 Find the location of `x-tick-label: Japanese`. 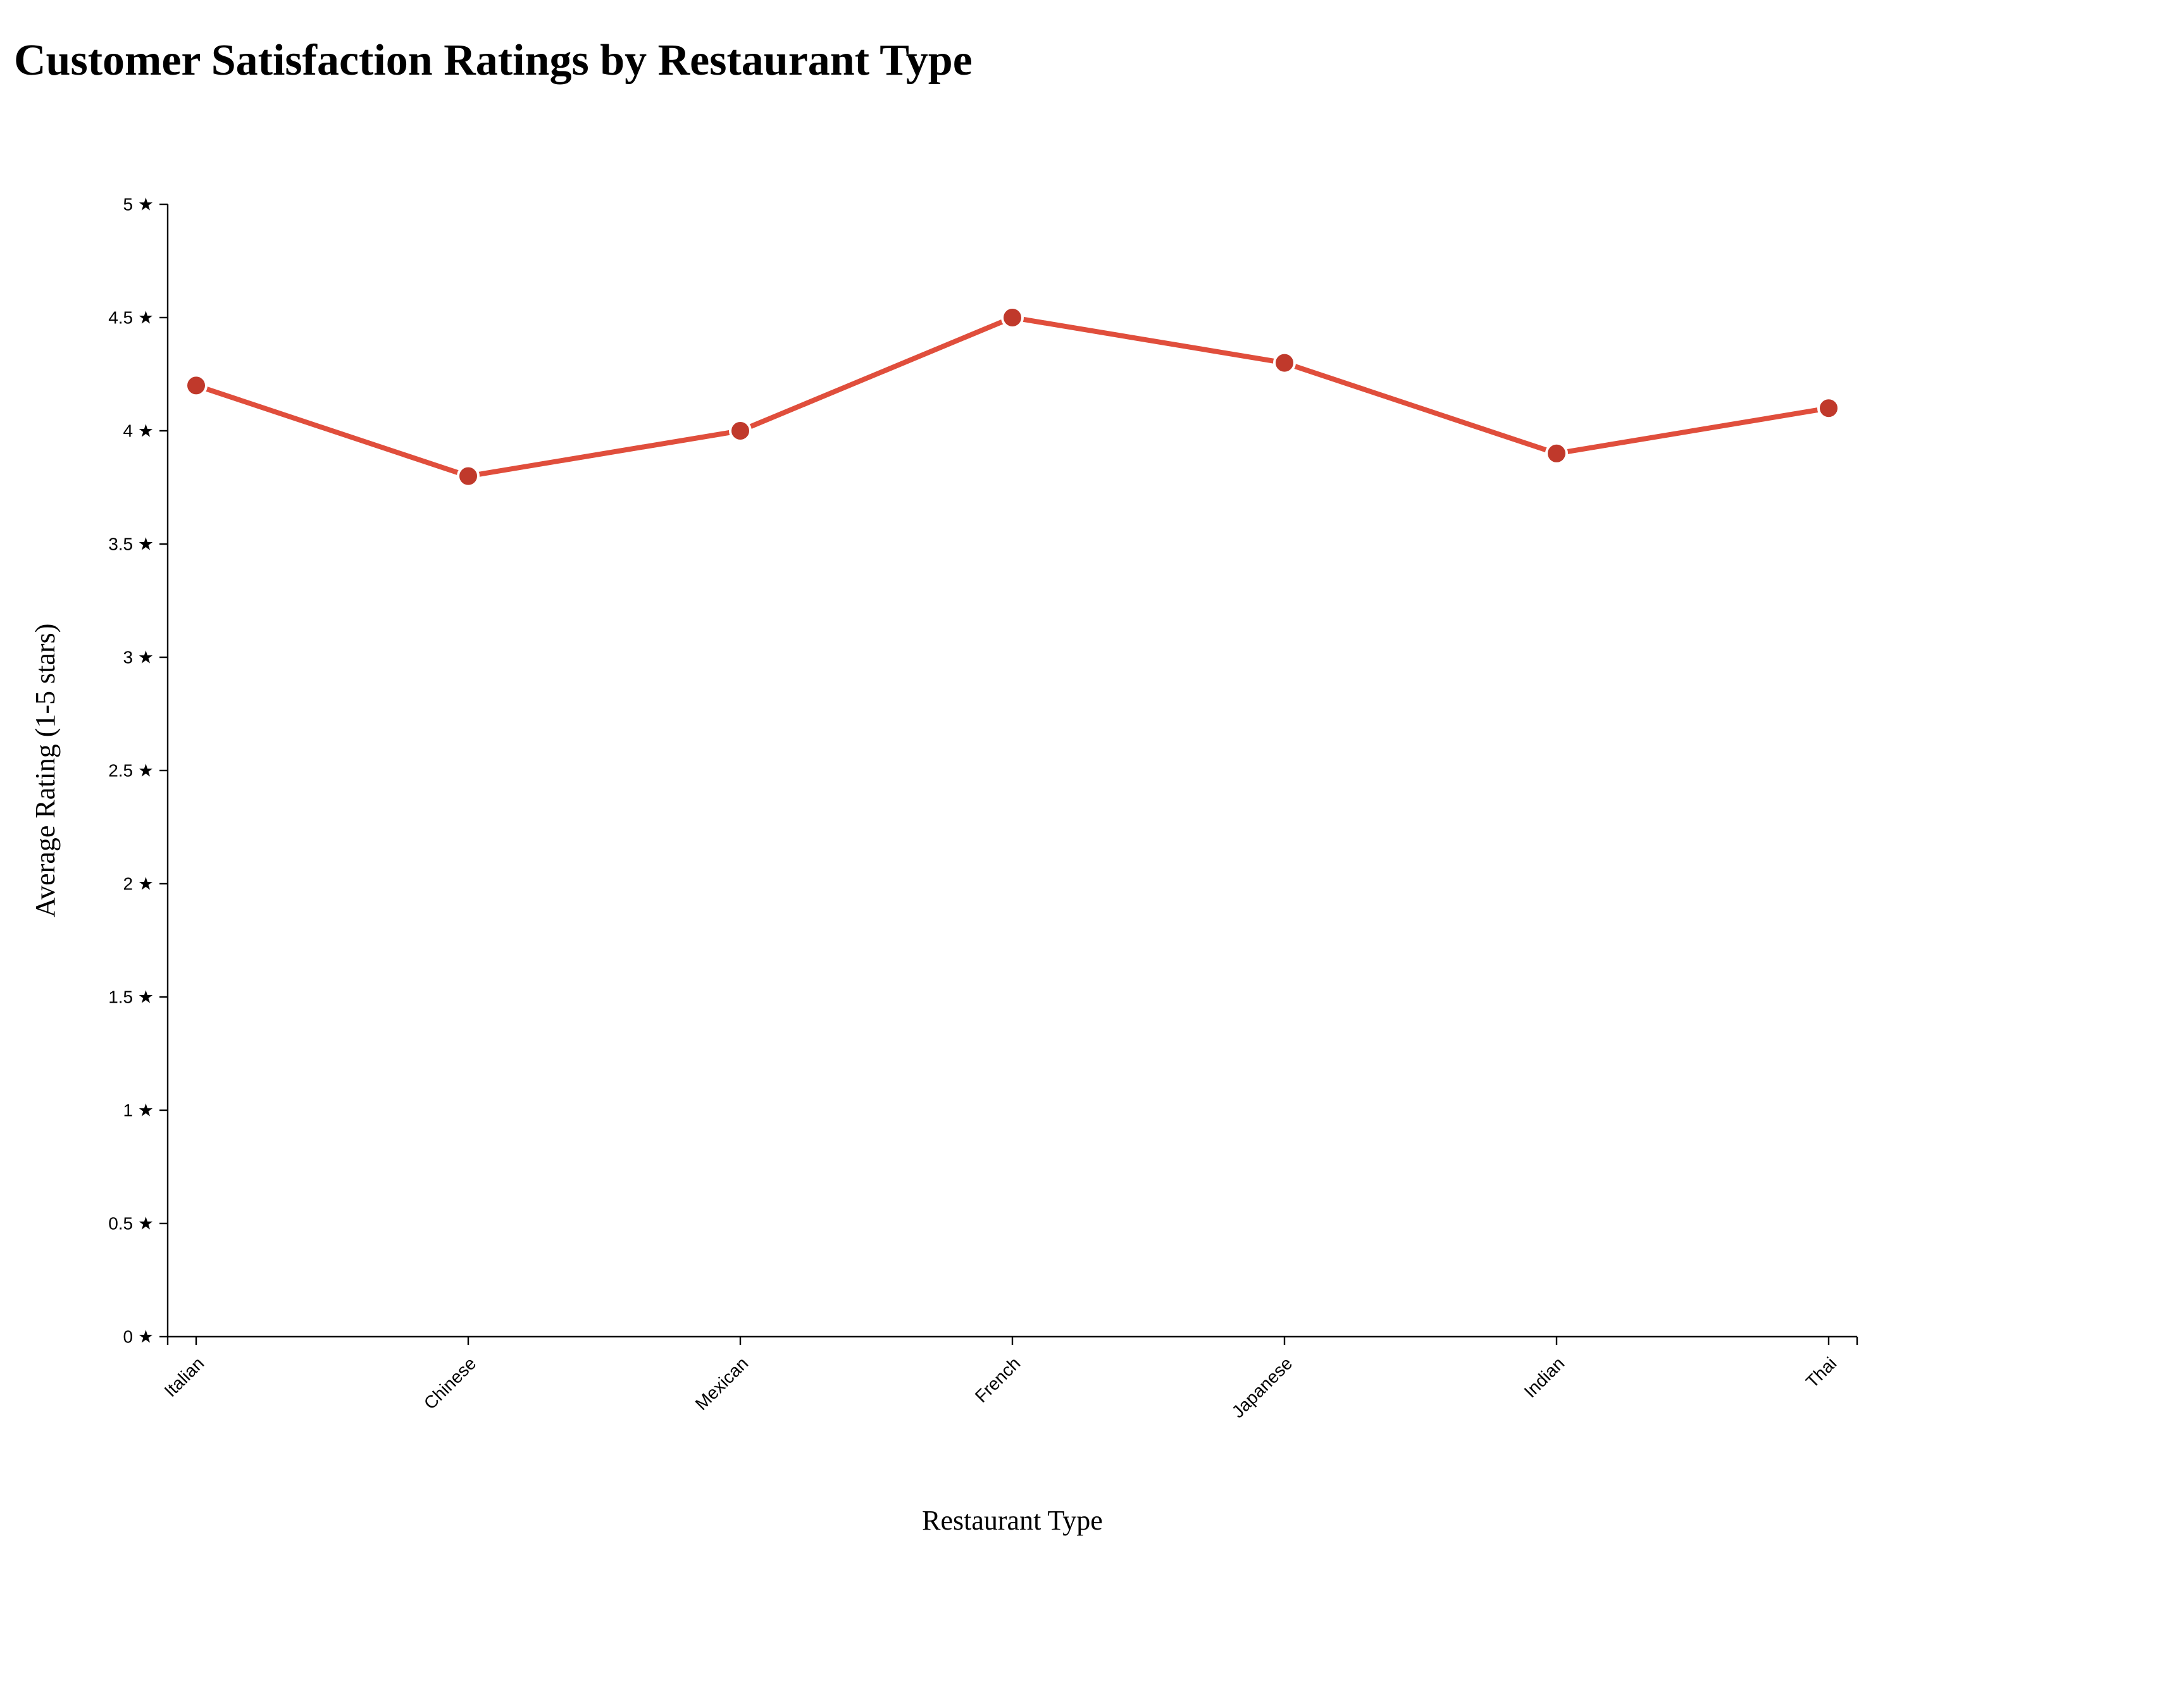

x-tick-label: Japanese is located at coordinates (1262, 1387).